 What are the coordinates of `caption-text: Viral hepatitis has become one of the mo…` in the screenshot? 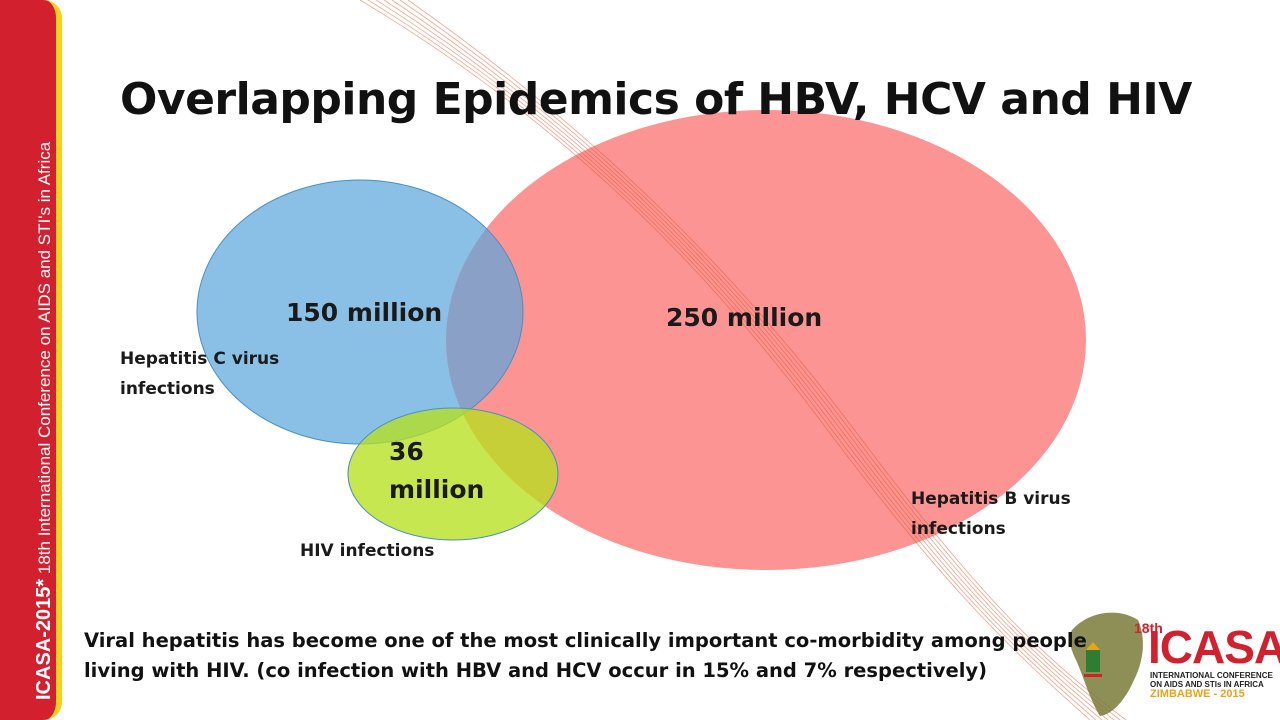 It's located at (585, 655).